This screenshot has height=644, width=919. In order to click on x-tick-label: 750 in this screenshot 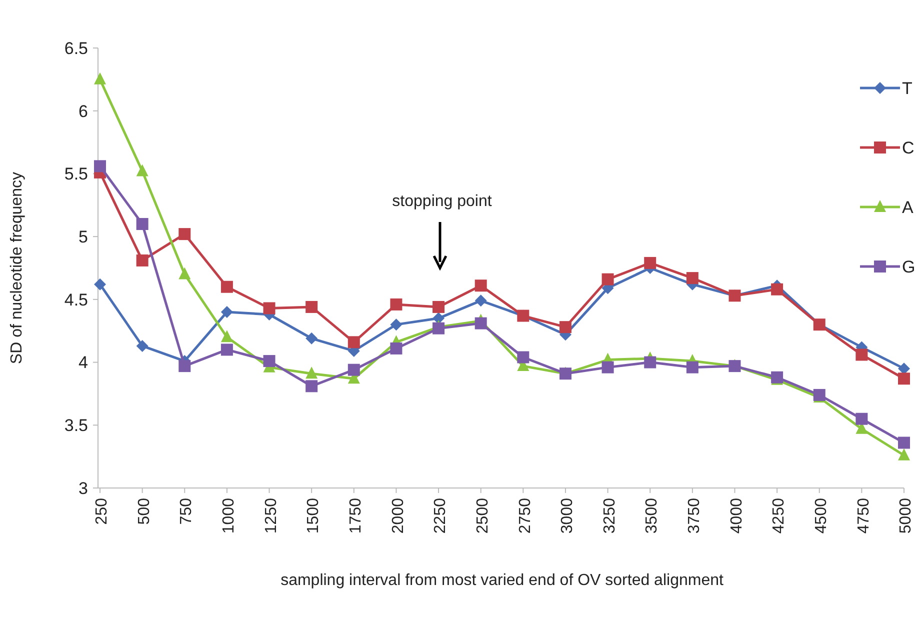, I will do `click(187, 511)`.